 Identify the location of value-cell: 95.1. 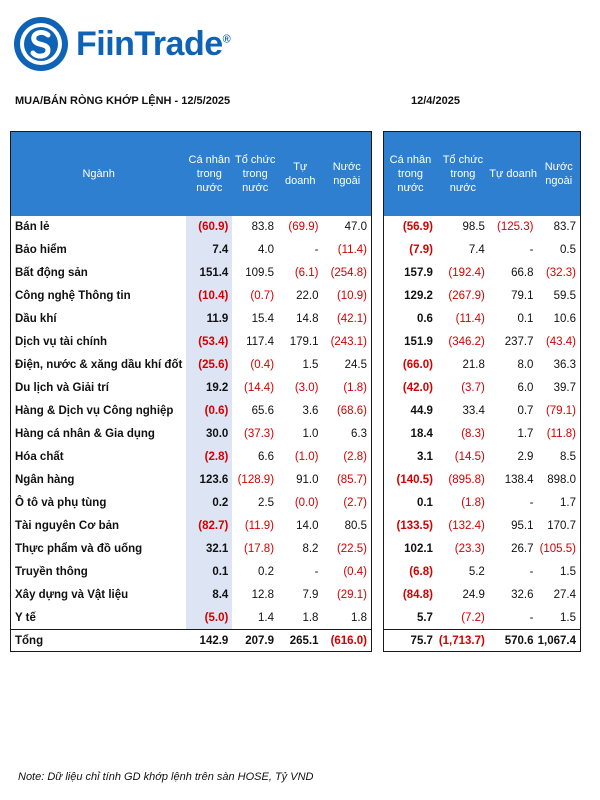
(522, 526).